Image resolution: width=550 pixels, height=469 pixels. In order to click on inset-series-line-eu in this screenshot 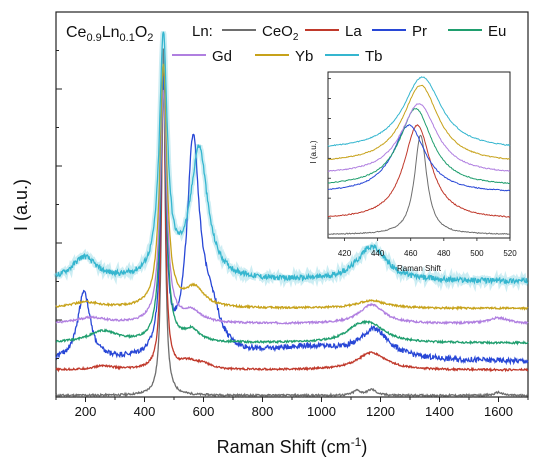, I will do `click(419, 146)`.